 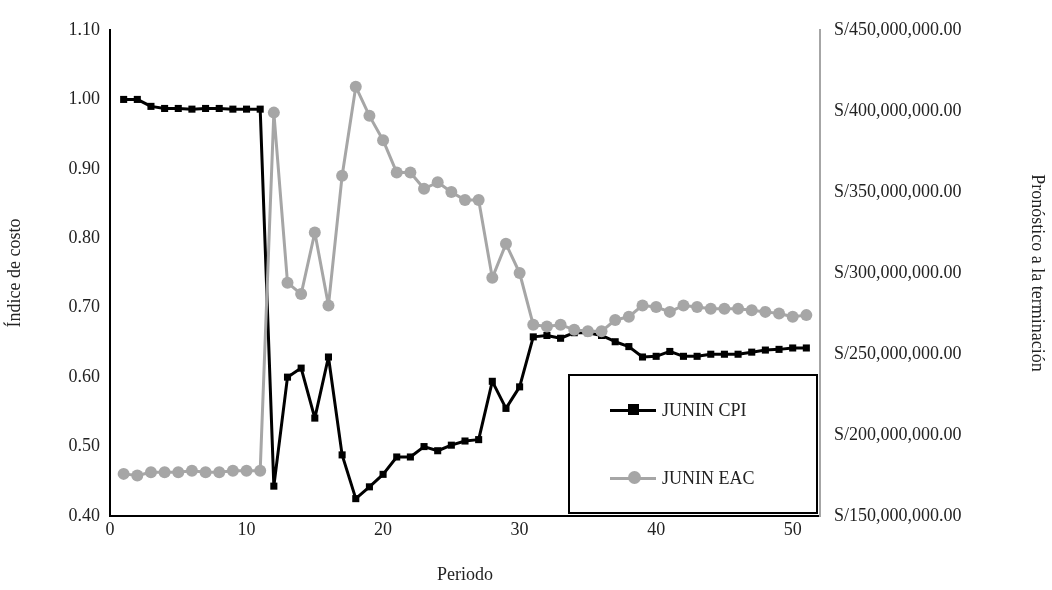 I want to click on y2-tick-label: S/300,000,000.00, so click(x=898, y=271).